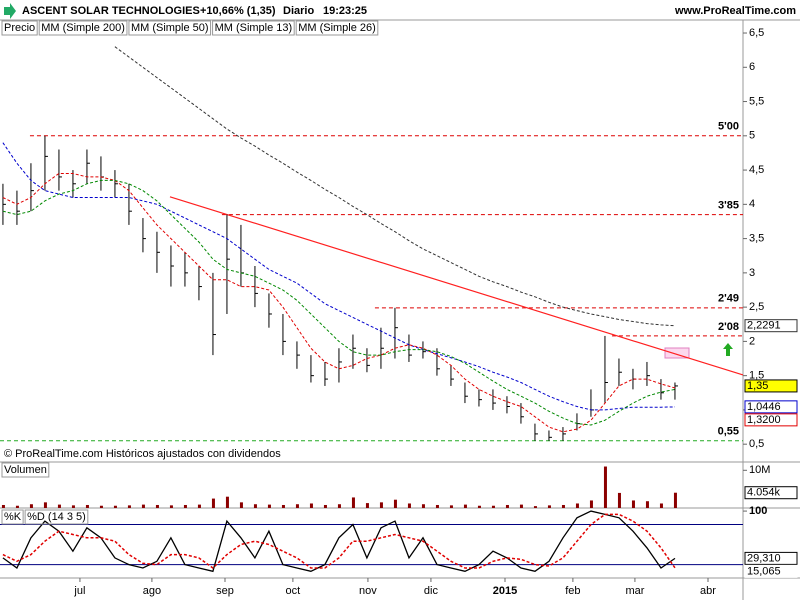  What do you see at coordinates (756, 170) in the screenshot?
I see `y-tick-label: 4,5` at bounding box center [756, 170].